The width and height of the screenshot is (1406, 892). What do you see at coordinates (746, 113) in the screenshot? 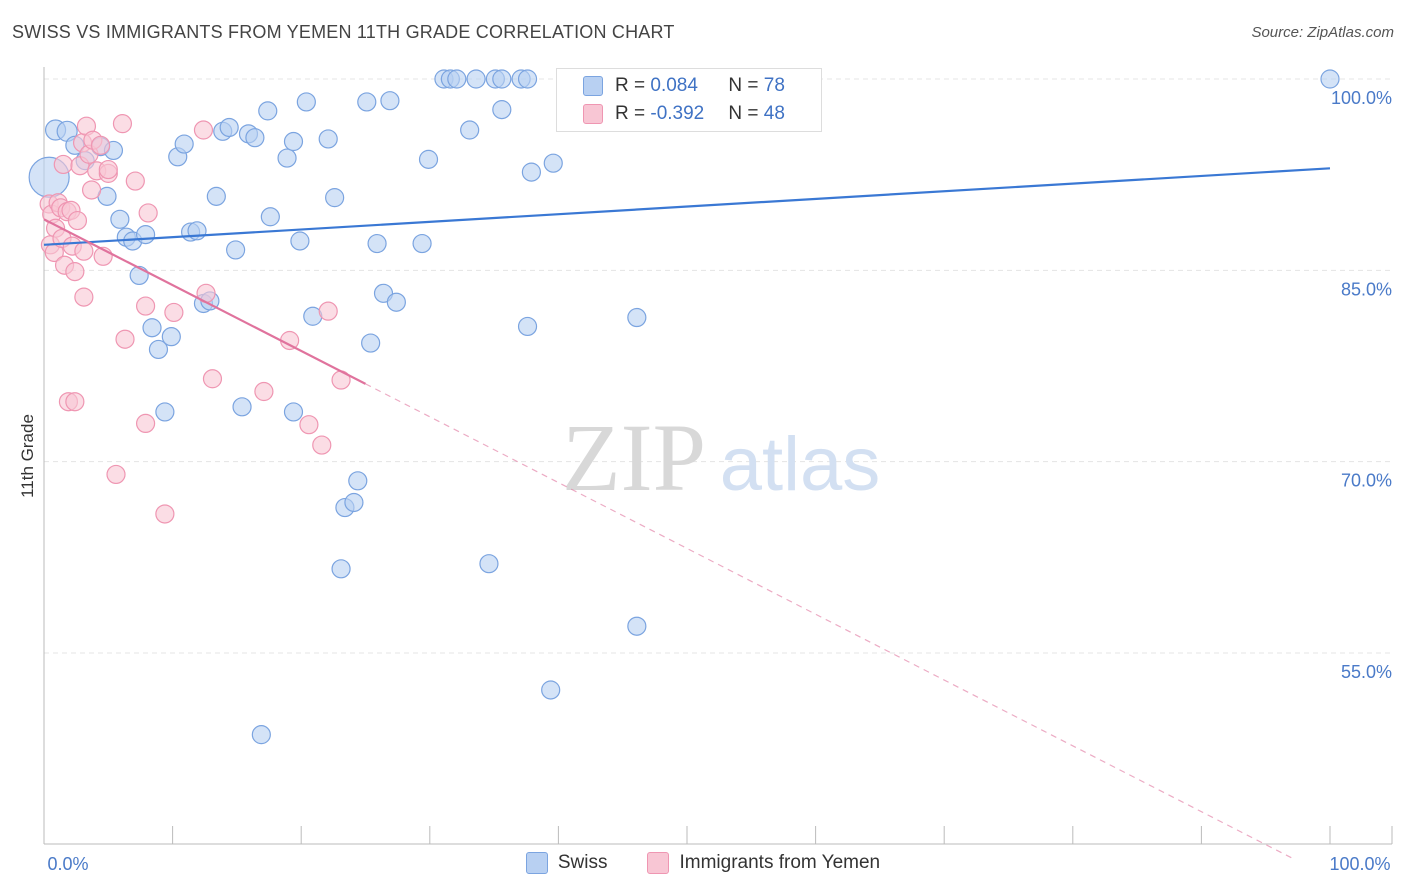
I see `yemen-n-label: N =` at bounding box center [746, 113].